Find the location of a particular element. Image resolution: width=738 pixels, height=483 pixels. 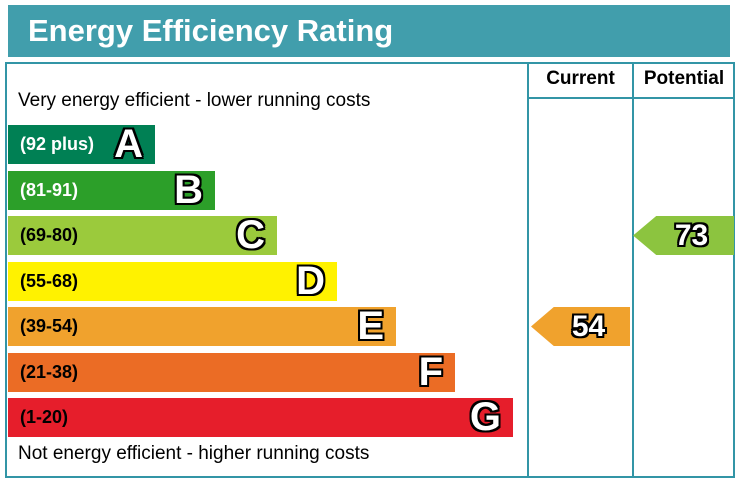

band-row-f: (21-38) F is located at coordinates (231, 372).